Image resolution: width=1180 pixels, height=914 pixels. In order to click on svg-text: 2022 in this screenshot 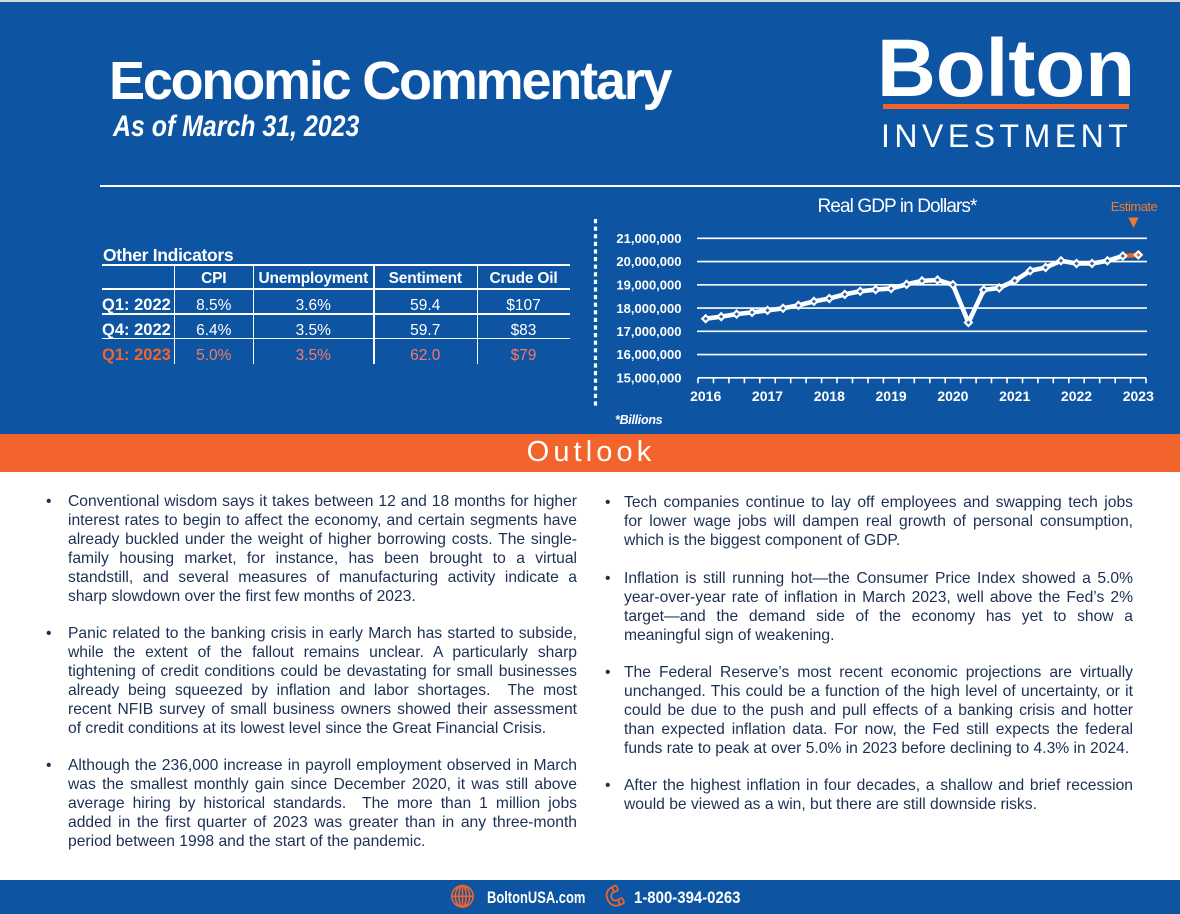, I will do `click(1076, 396)`.